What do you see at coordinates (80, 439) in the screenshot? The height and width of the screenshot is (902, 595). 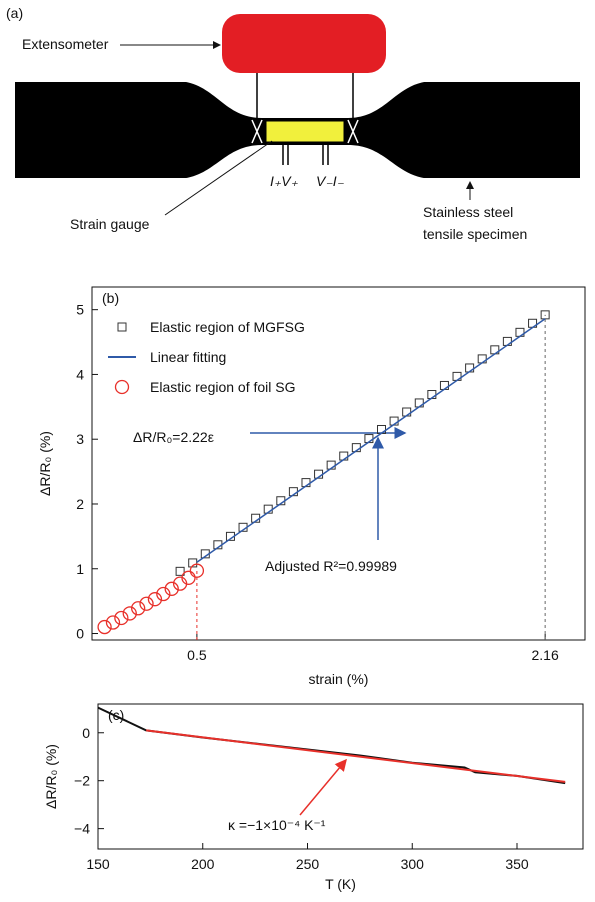 I see `y-tick-label: 3` at bounding box center [80, 439].